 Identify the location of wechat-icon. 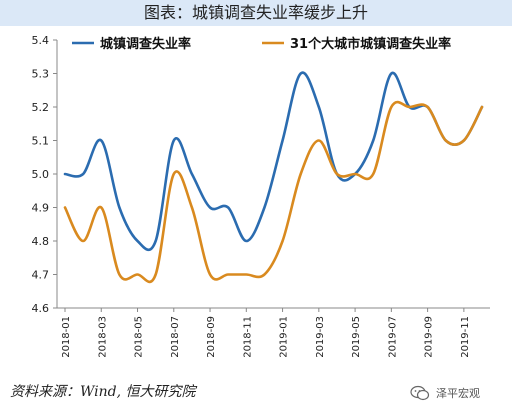
(420, 393).